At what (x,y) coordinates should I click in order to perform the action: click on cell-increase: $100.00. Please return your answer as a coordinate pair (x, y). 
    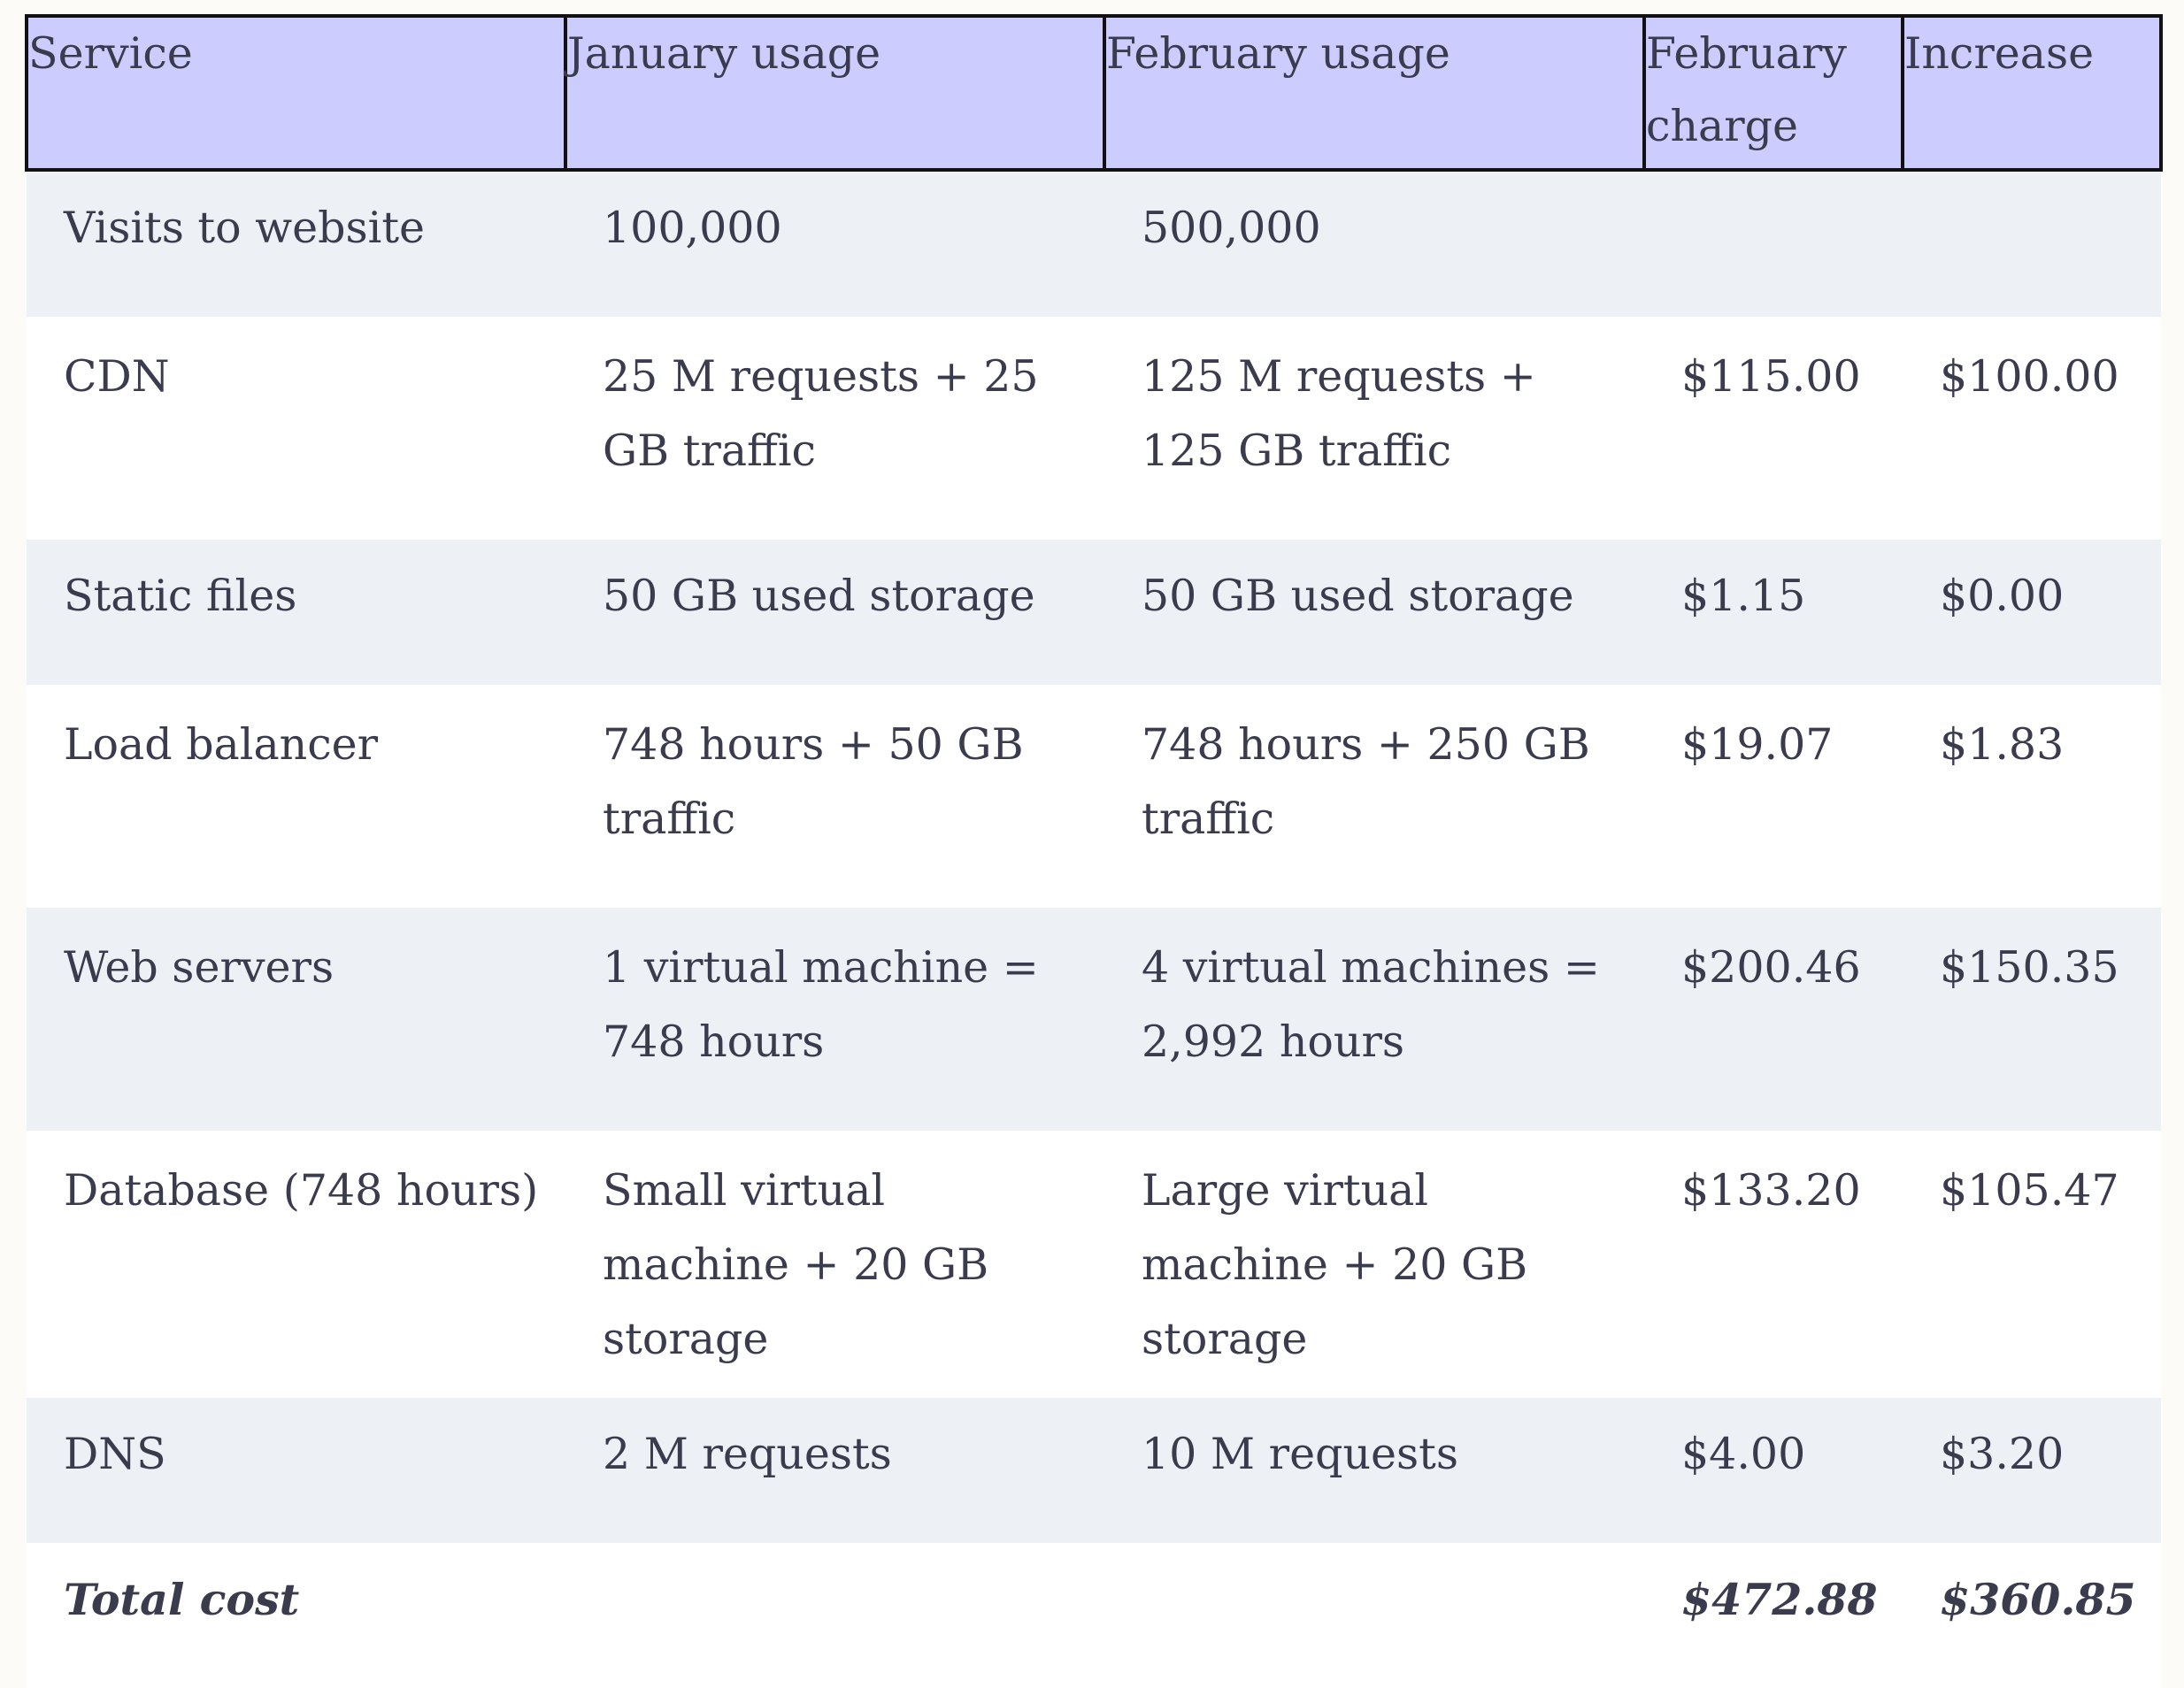
    Looking at the image, I should click on (2032, 428).